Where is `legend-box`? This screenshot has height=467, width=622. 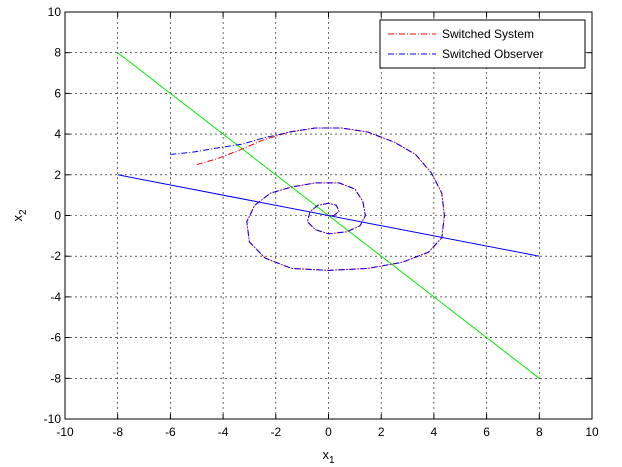 legend-box is located at coordinates (482, 44).